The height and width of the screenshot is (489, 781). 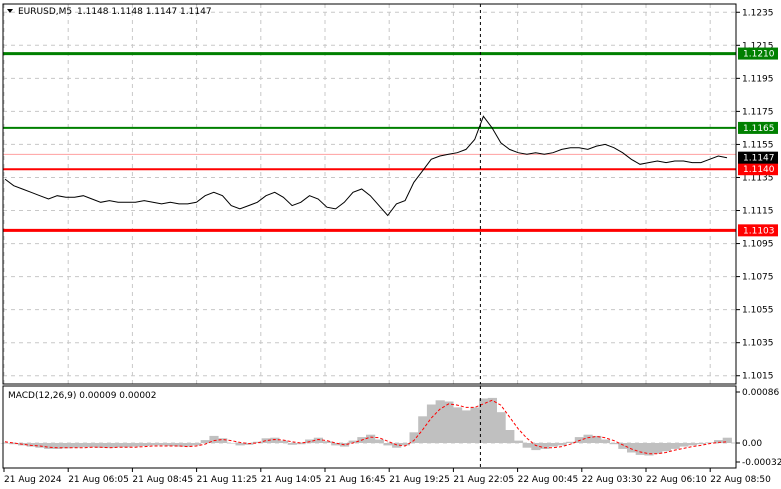 What do you see at coordinates (548, 480) in the screenshot?
I see `time-tick-label: 22 Aug 00:45` at bounding box center [548, 480].